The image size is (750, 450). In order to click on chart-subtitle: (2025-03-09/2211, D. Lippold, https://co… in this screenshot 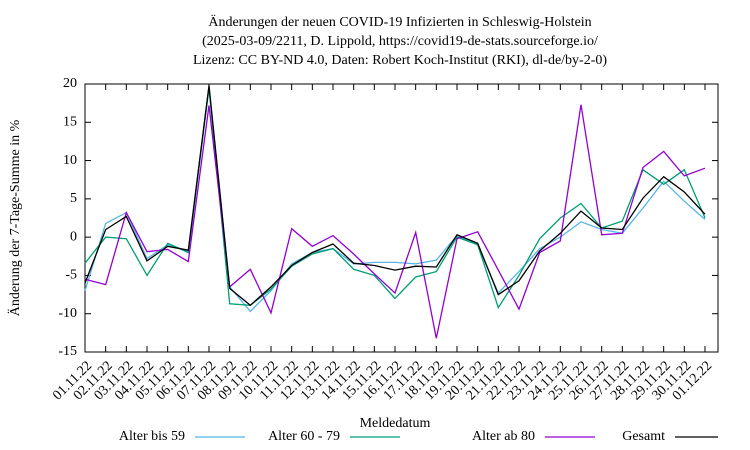, I will do `click(400, 41)`.